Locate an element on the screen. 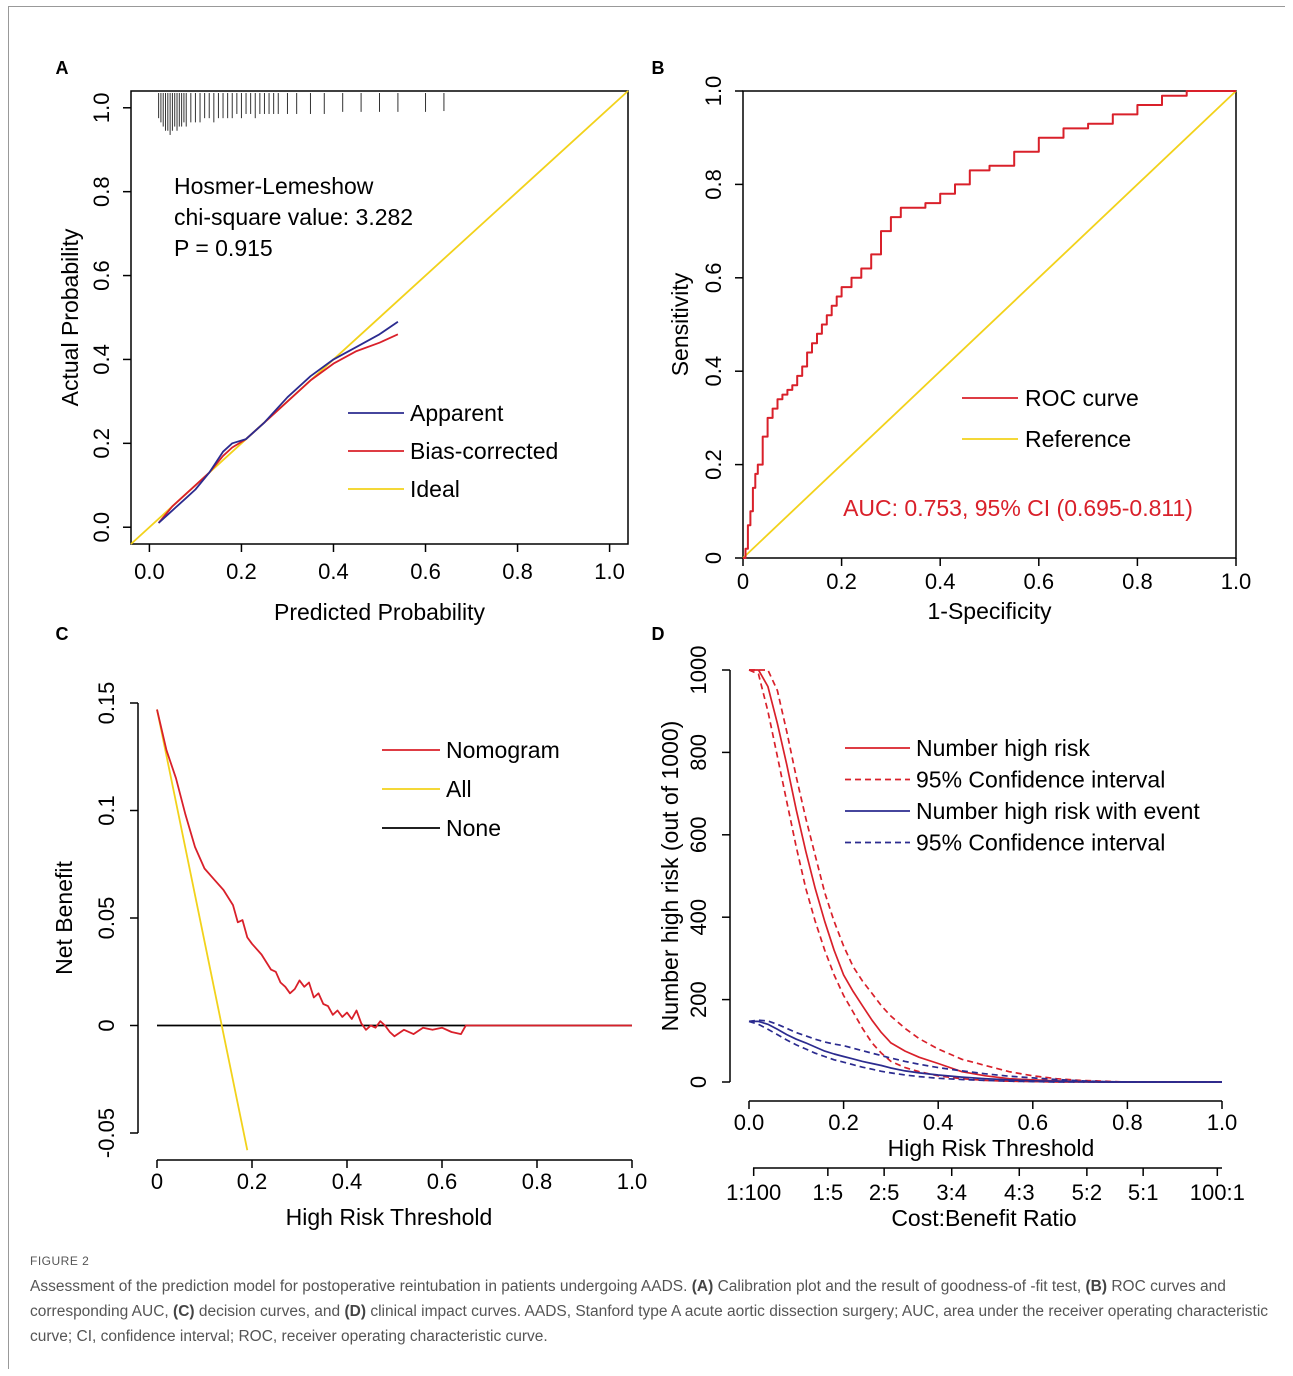 The height and width of the screenshot is (1376, 1293). panel-a-letter: A is located at coordinates (62, 68).